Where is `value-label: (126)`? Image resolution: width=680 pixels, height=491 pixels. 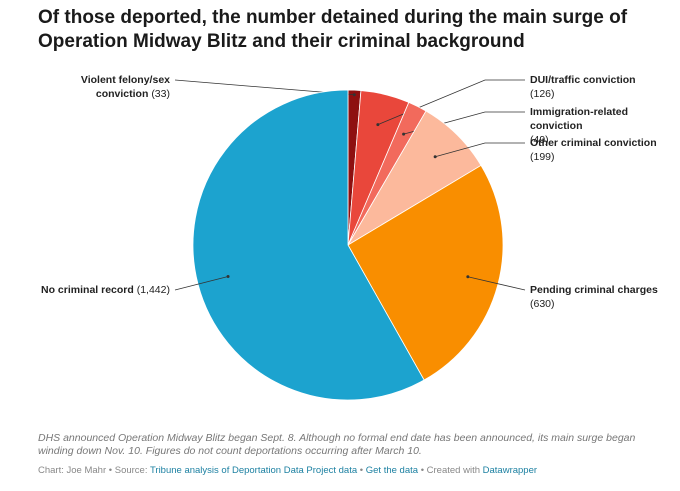 value-label: (126) is located at coordinates (542, 94).